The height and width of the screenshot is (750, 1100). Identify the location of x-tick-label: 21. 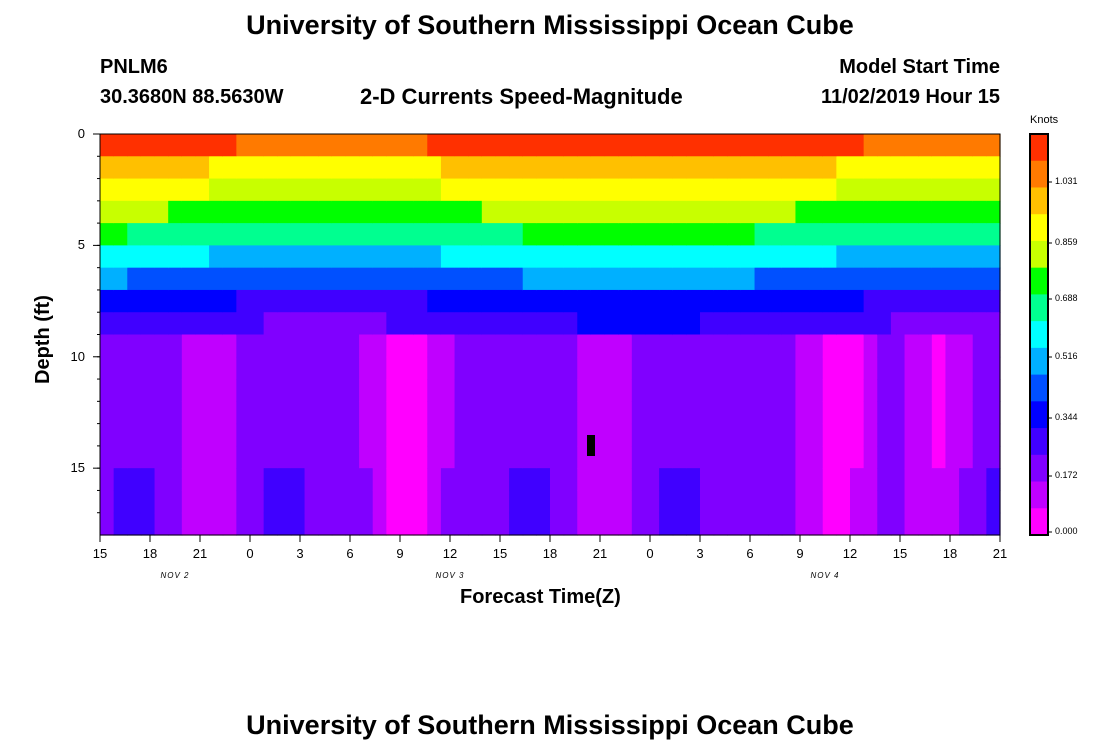
(1000, 553).